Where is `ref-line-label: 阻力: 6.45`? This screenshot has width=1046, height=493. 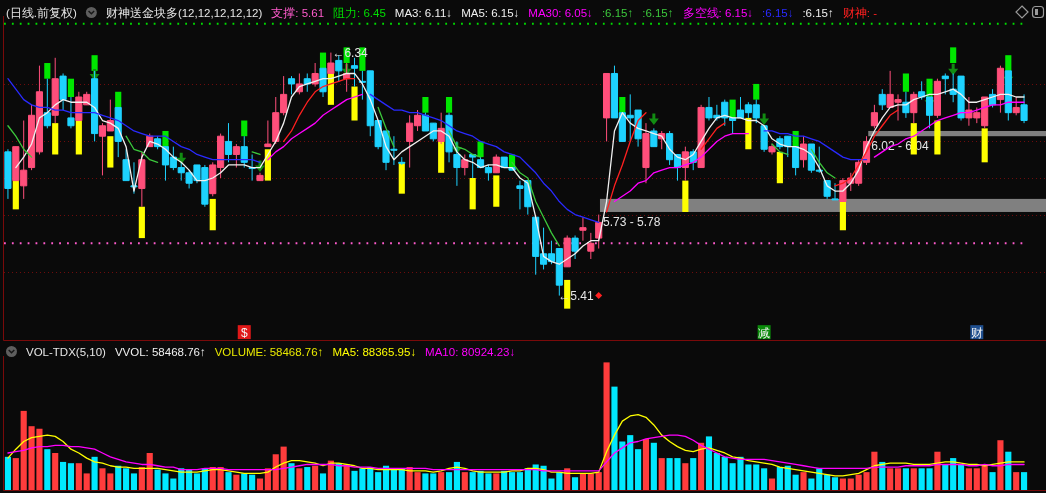 ref-line-label: 阻力: 6.45 is located at coordinates (359, 13).